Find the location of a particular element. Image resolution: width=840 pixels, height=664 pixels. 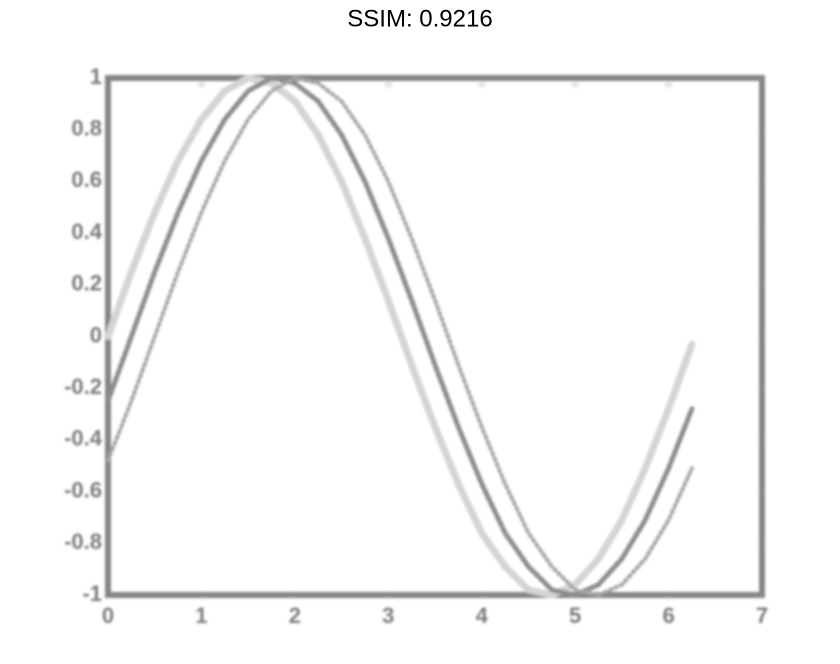

y-tick-label: 0.4 is located at coordinates (86, 231).